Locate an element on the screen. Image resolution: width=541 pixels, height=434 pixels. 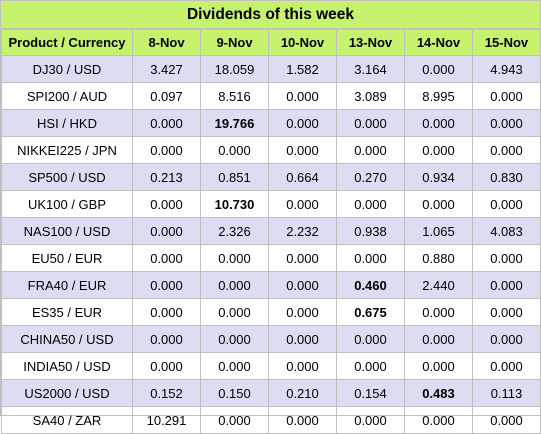
product-cell: EU50 / EUR is located at coordinates (67, 258).